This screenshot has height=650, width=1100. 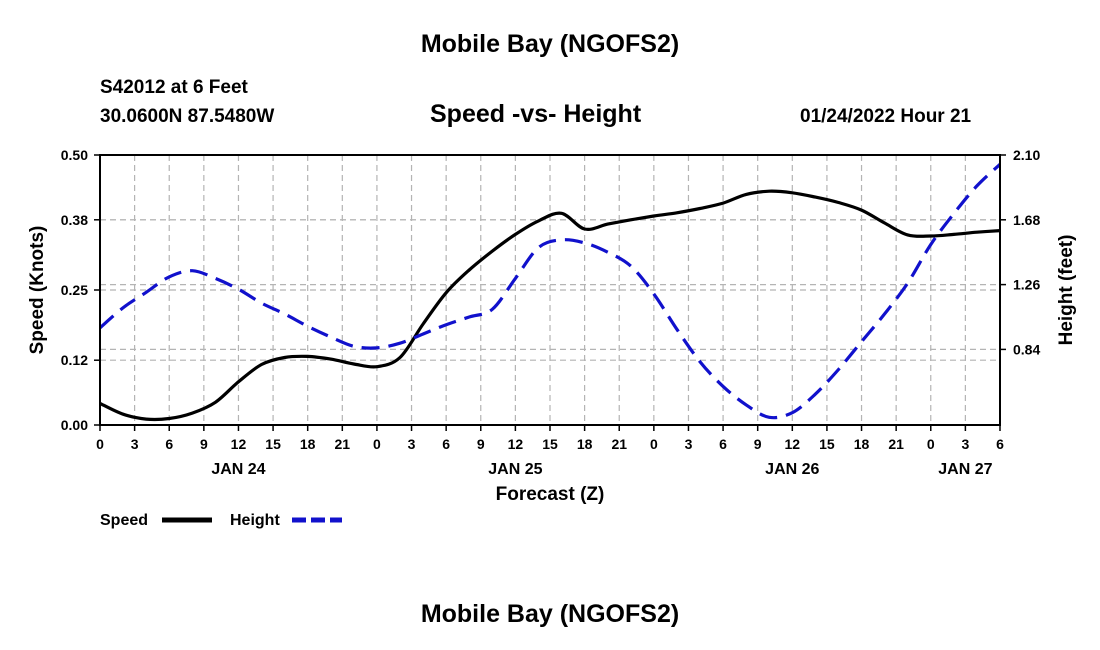 I want to click on date-label: JAN 25, so click(x=515, y=469).